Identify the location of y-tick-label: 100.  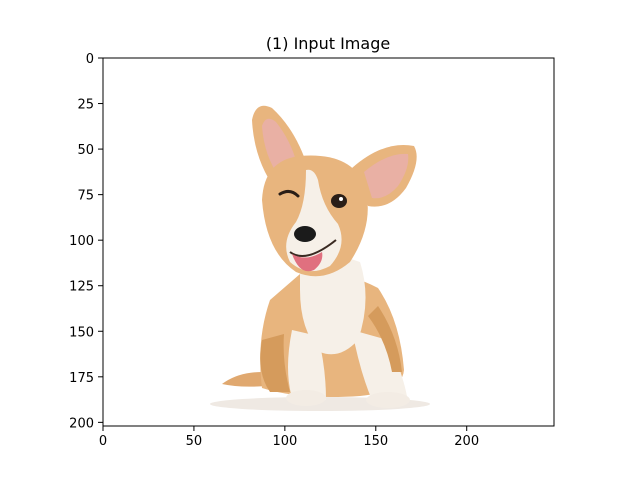
(81, 241).